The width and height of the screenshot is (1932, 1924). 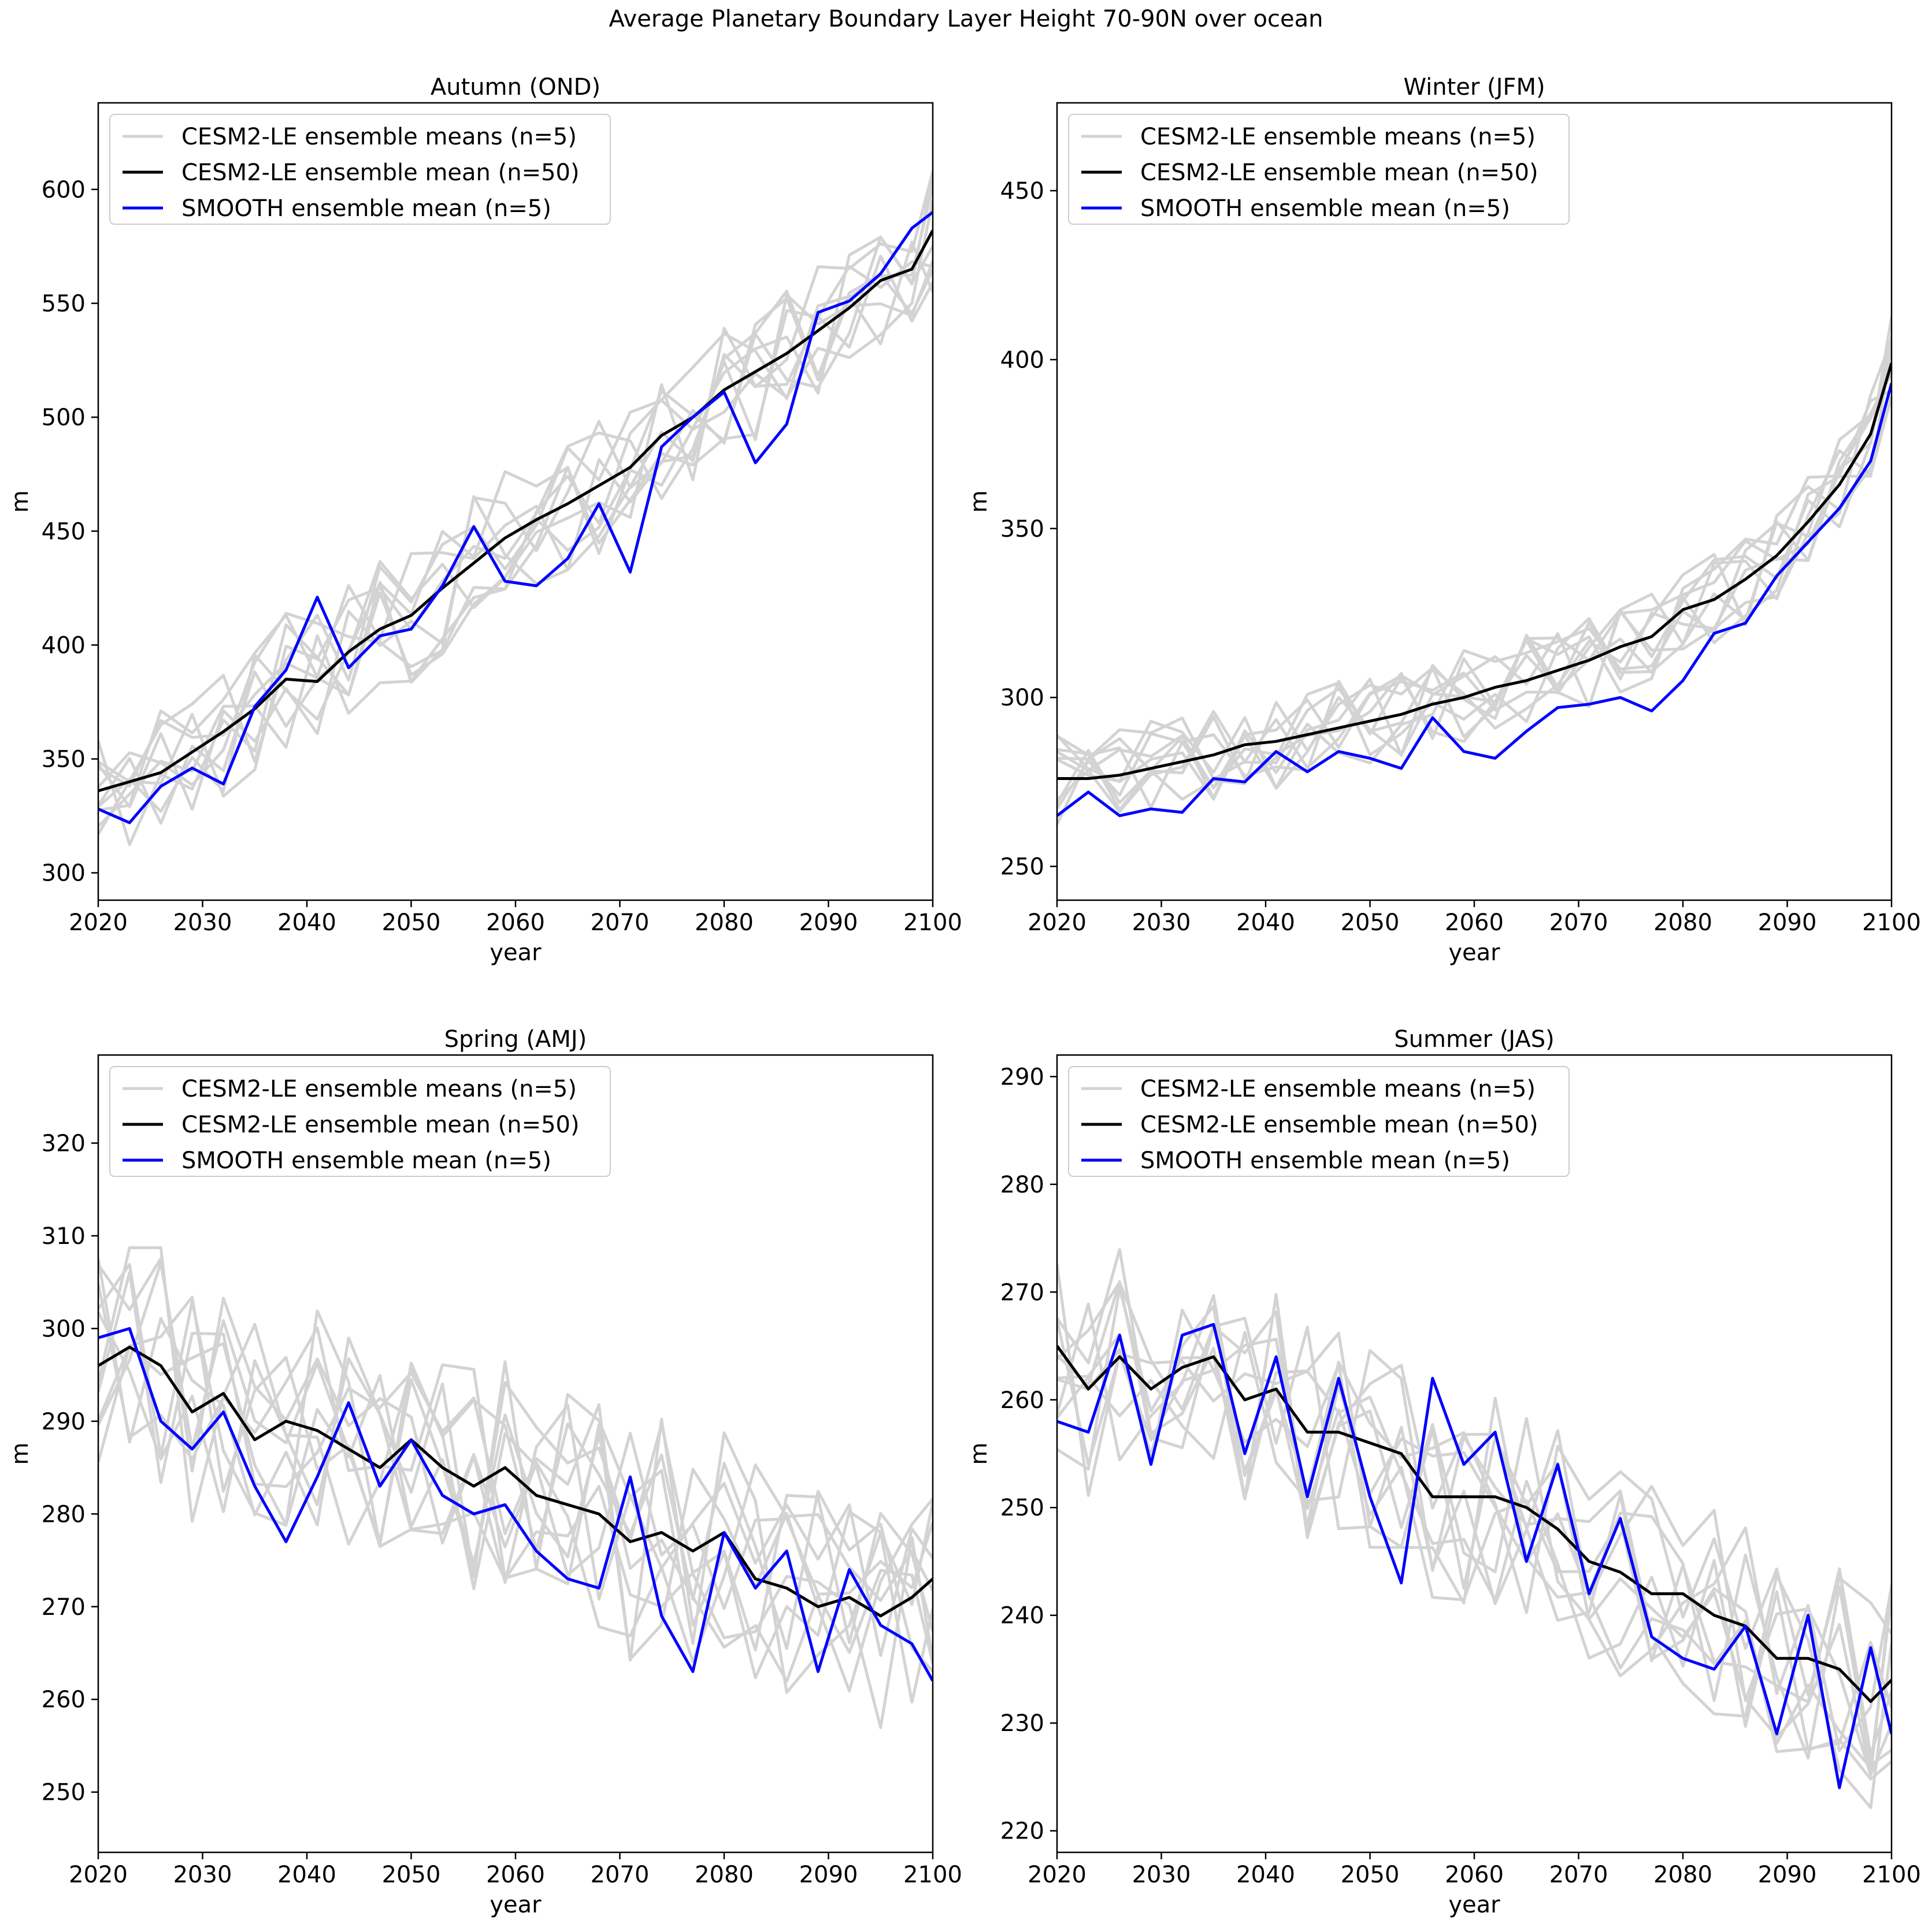 I want to click on y-tick-label: 230, so click(x=1022, y=1723).